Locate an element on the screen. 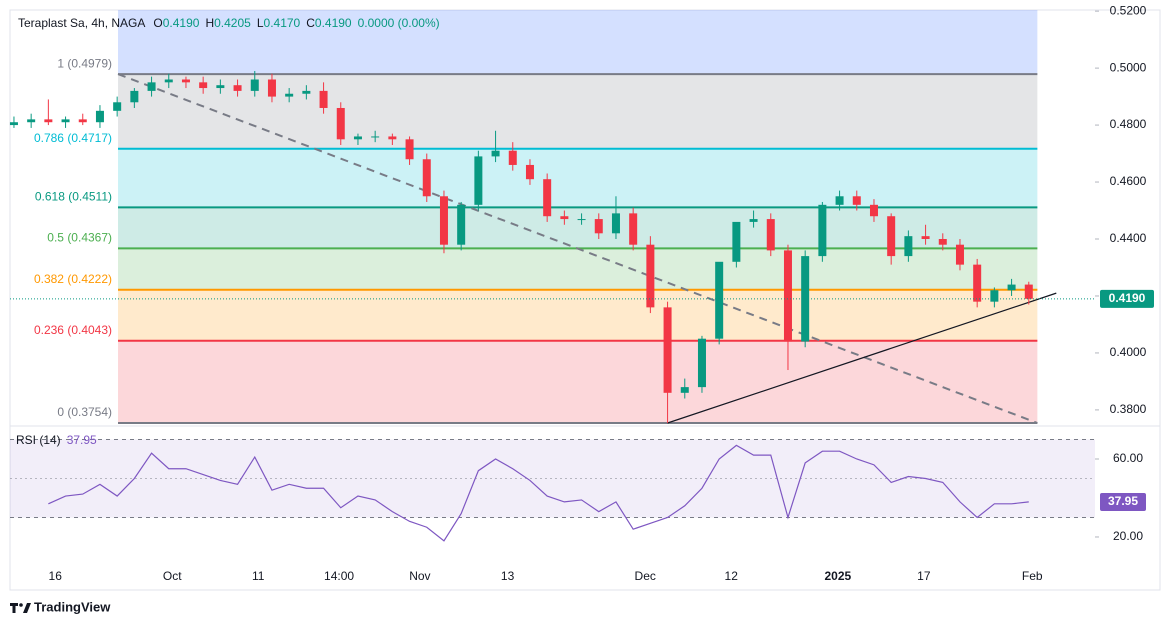 The height and width of the screenshot is (626, 1165). fib-label: 0 (0.3754) is located at coordinates (84, 412).